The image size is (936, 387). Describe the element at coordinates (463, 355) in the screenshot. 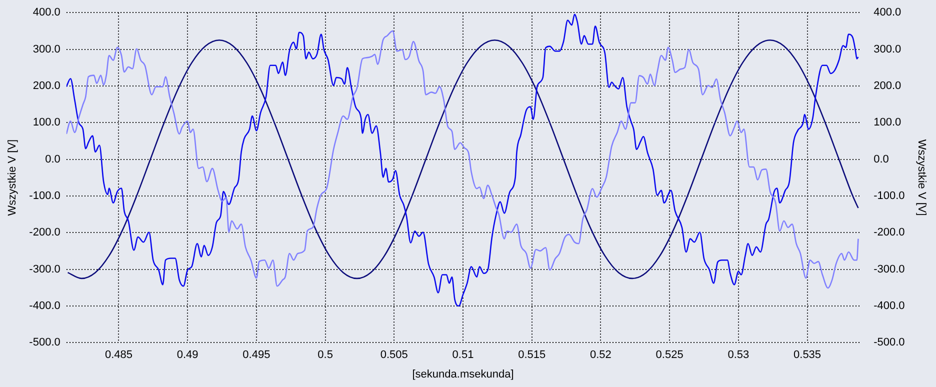

I see `x-tick-label: 0.51` at that location.